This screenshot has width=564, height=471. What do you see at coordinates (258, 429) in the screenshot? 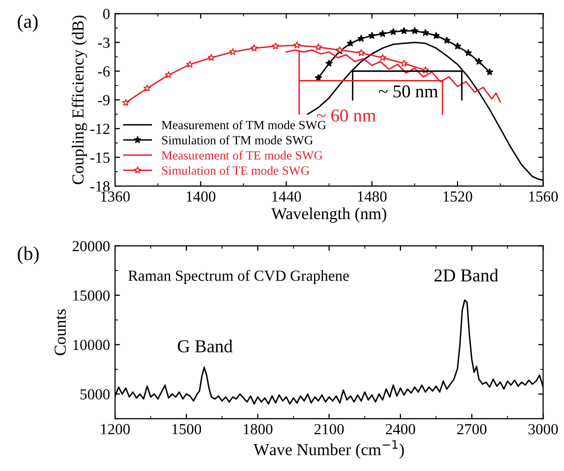
I see `x-tick-label: 1800` at bounding box center [258, 429].